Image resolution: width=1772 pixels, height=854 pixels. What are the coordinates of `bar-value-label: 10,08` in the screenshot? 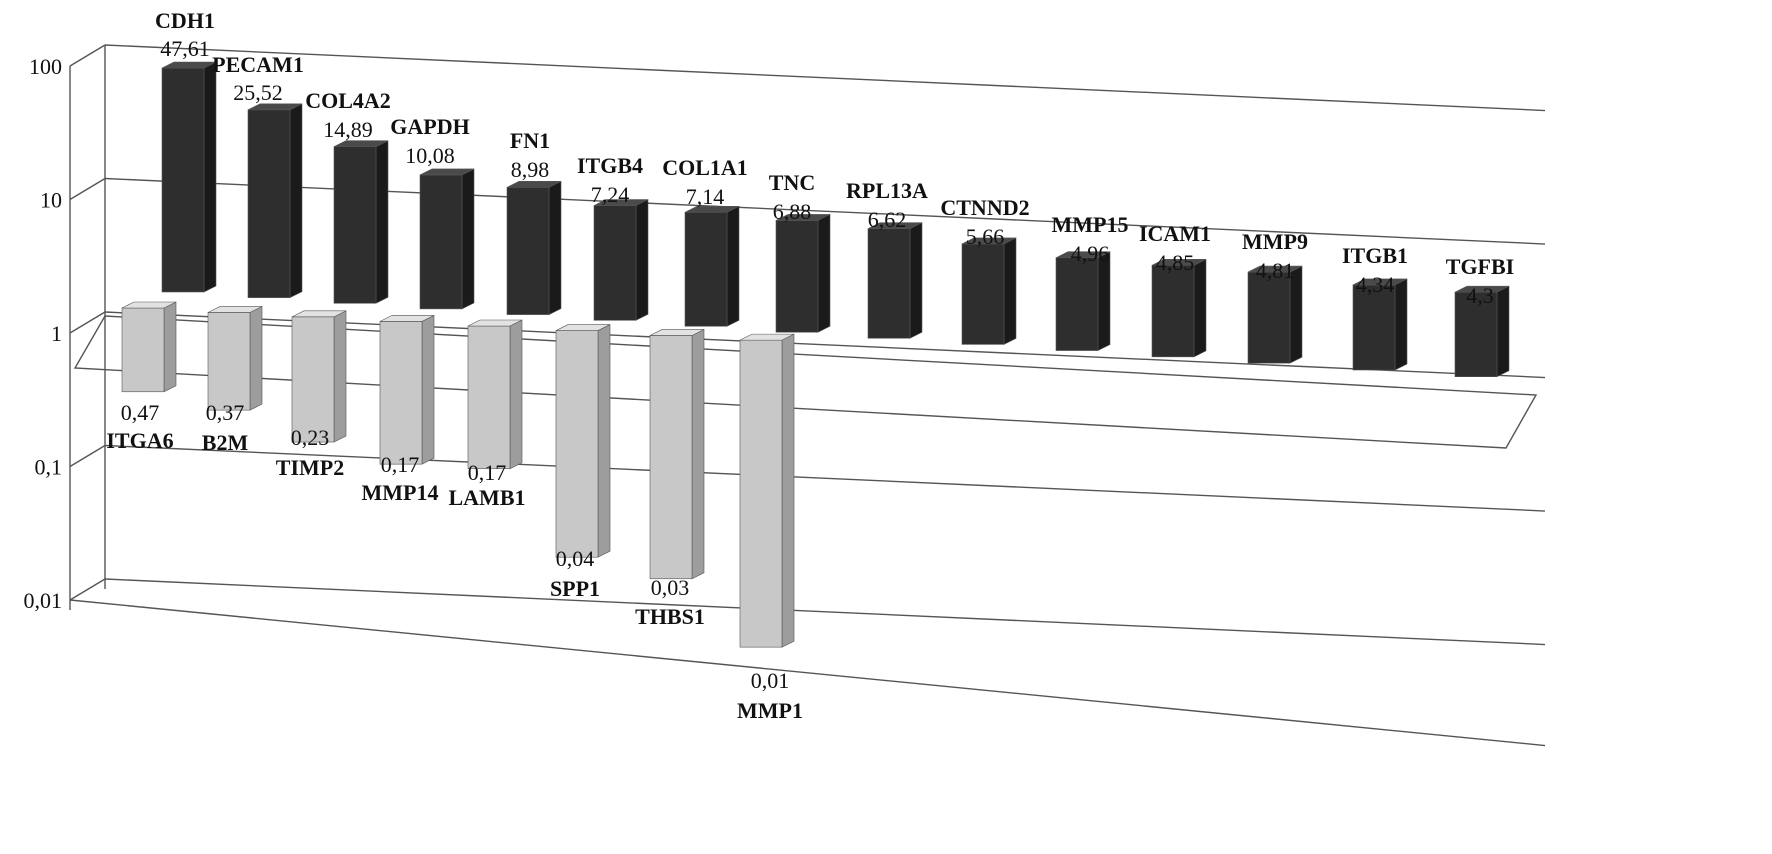 It's located at (430, 155).